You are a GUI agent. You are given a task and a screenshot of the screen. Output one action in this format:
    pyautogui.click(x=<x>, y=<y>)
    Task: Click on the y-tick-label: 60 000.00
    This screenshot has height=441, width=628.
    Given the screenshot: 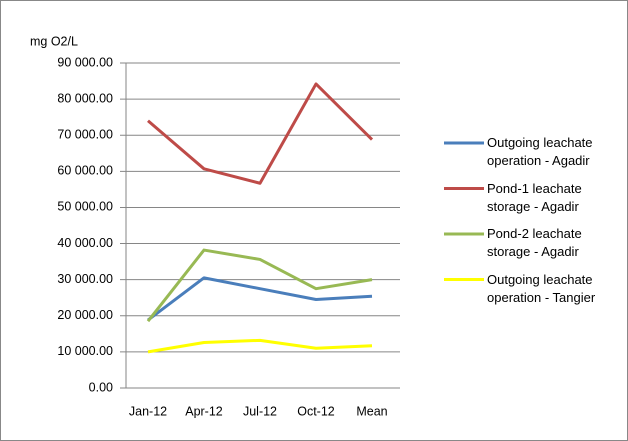 What is the action you would take?
    pyautogui.click(x=85, y=171)
    